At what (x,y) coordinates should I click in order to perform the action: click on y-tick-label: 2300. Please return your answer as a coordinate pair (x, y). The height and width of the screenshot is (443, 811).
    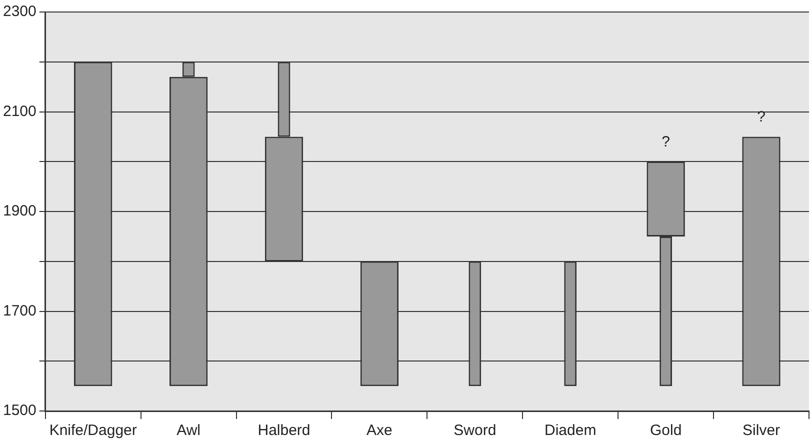
    Looking at the image, I should click on (19, 11).